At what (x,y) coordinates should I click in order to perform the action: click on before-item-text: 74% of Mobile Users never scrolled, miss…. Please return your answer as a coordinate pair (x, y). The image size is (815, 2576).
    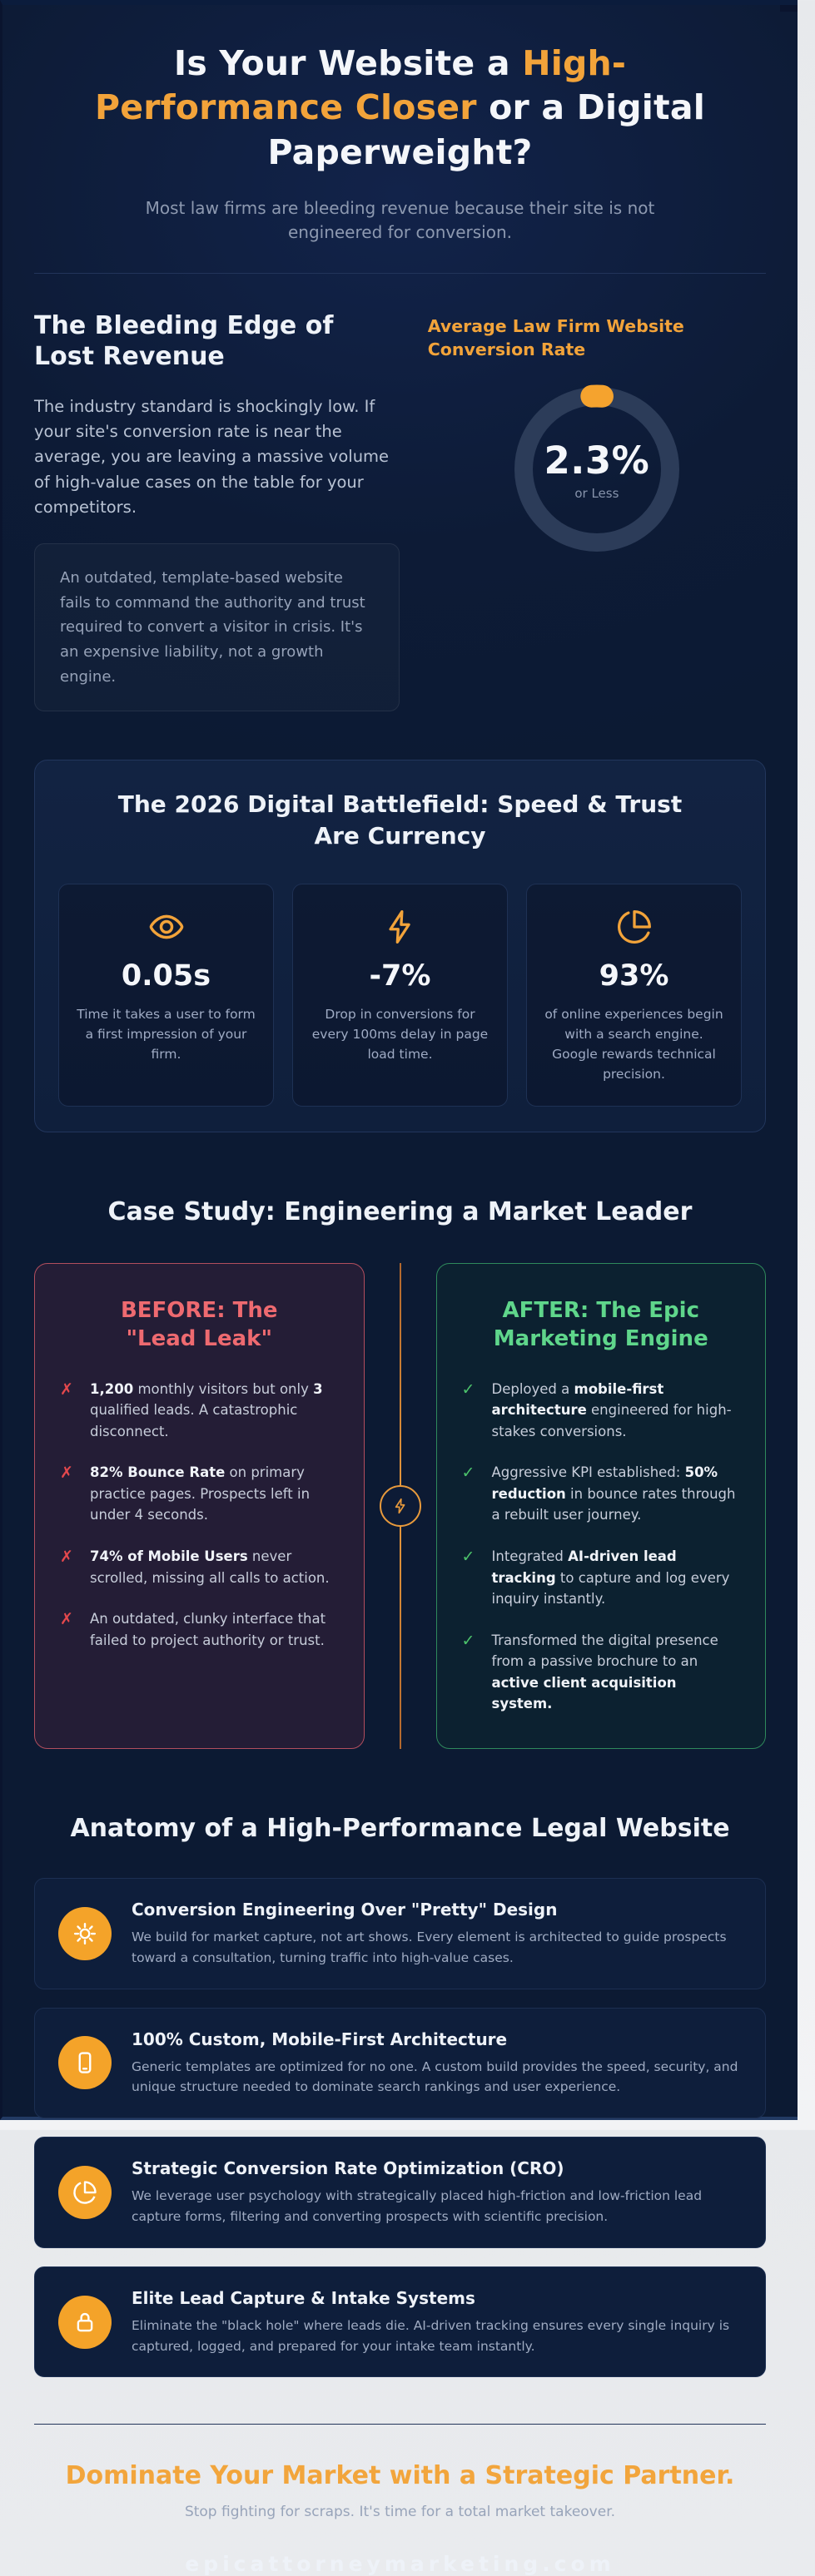
    Looking at the image, I should click on (210, 1567).